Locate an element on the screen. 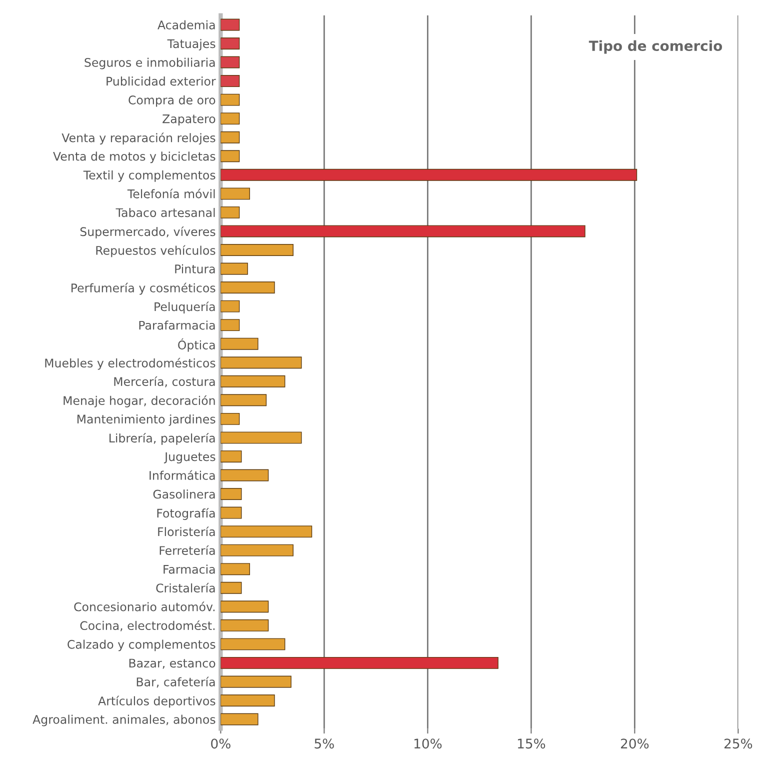  y-tick-label: Peluquería is located at coordinates (184, 308).